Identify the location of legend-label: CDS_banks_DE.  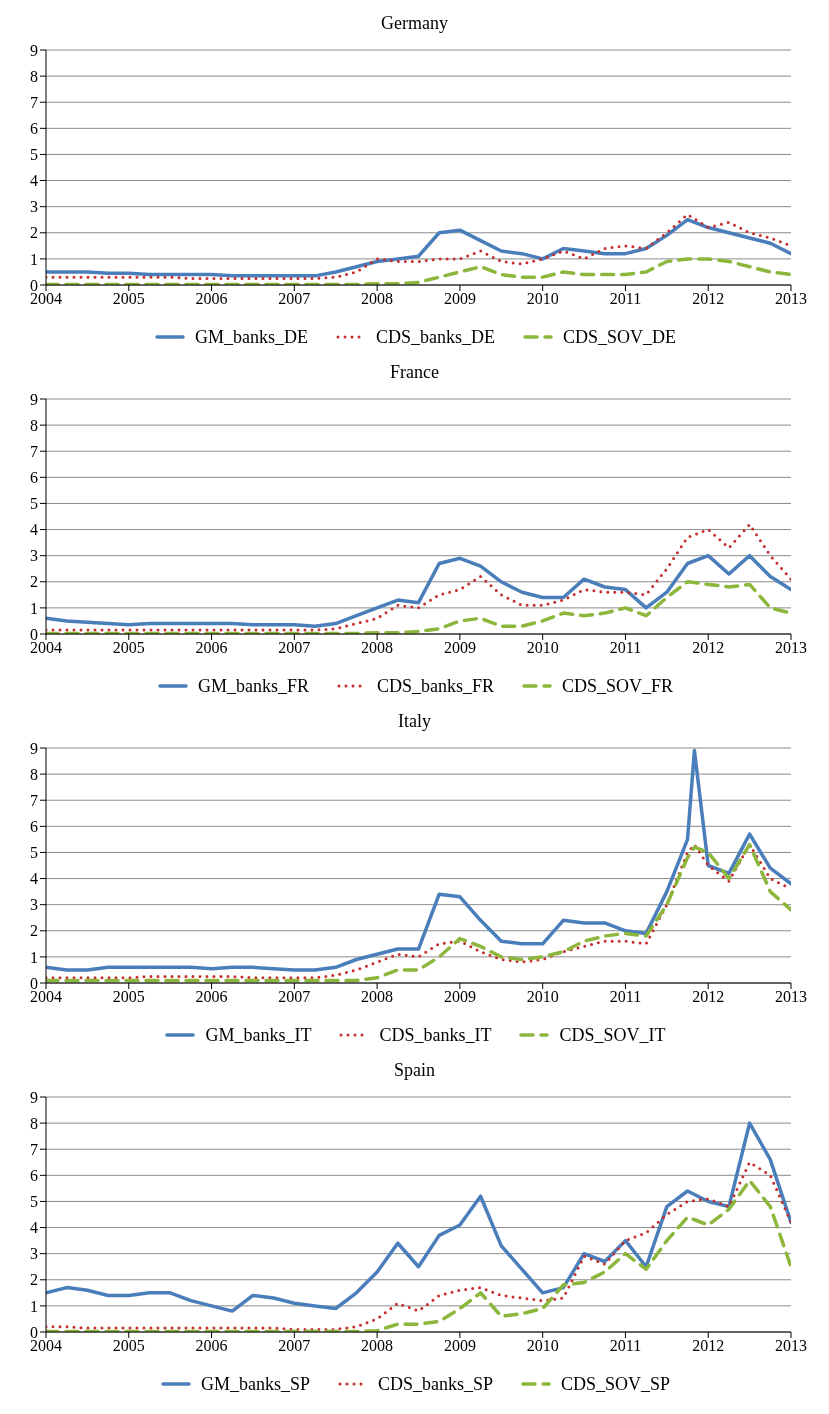
(435, 337).